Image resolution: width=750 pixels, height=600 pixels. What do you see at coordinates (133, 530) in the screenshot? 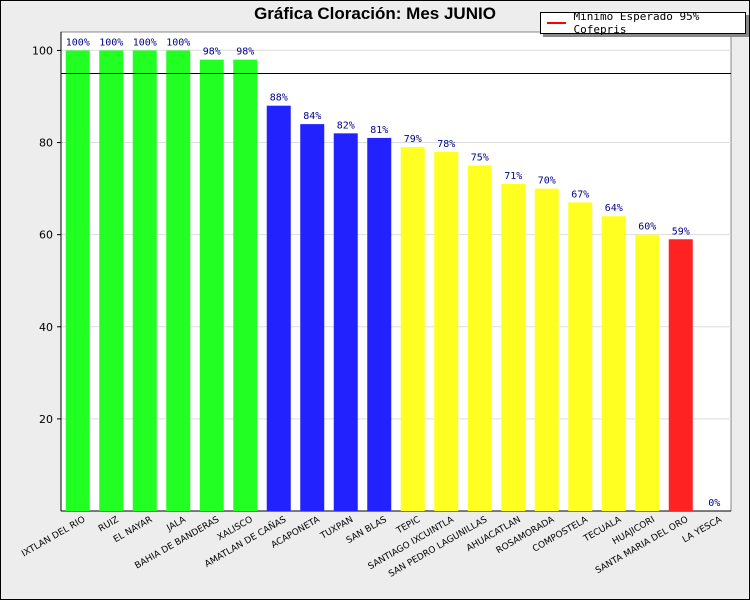
I see `x-tick-label: EL NAYAR` at bounding box center [133, 530].